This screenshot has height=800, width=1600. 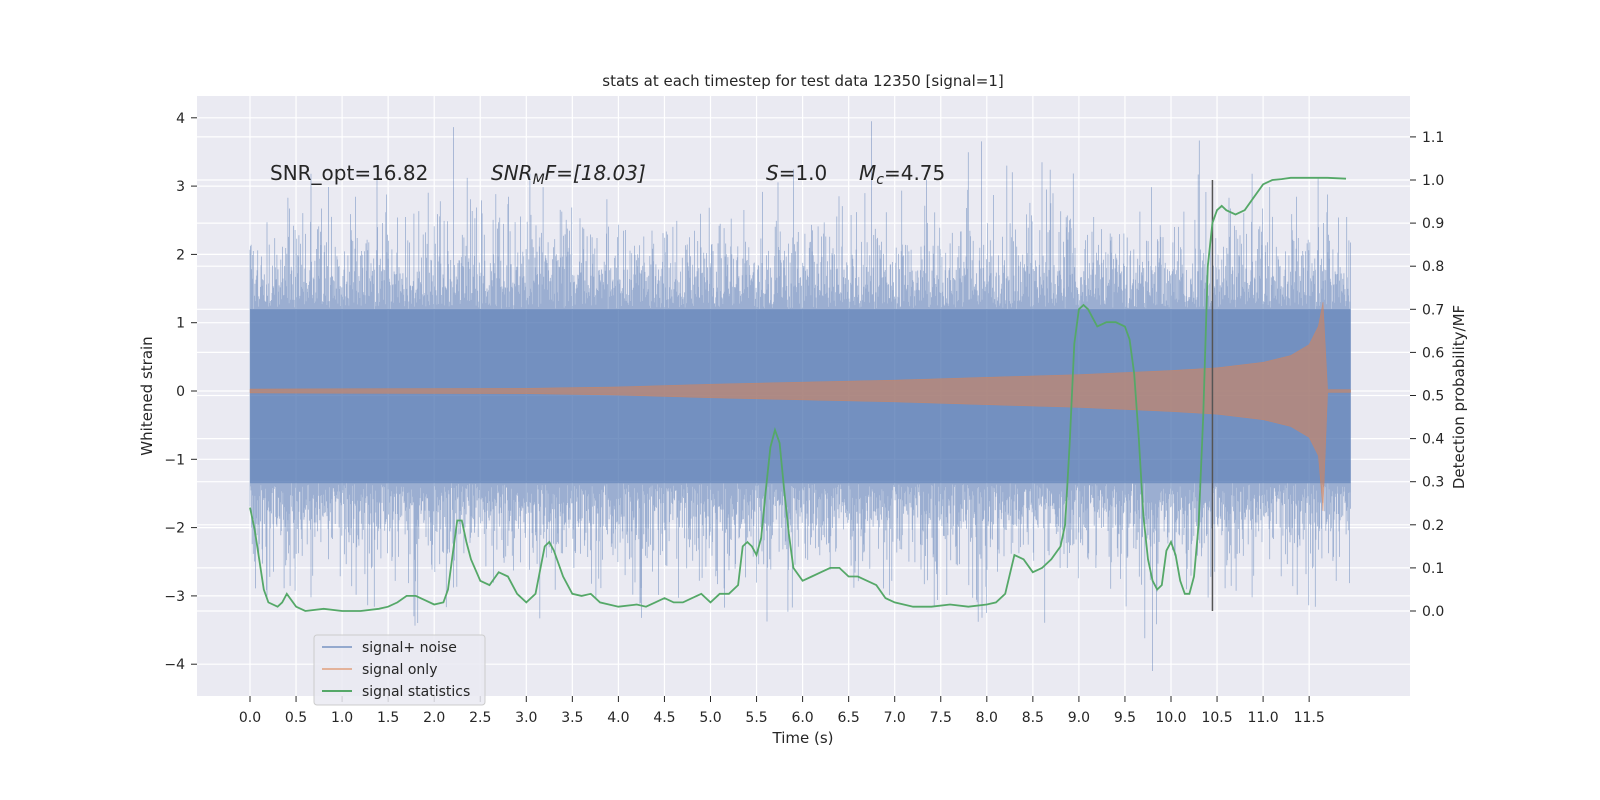 What do you see at coordinates (895, 718) in the screenshot?
I see `x-tick-label: 7.0` at bounding box center [895, 718].